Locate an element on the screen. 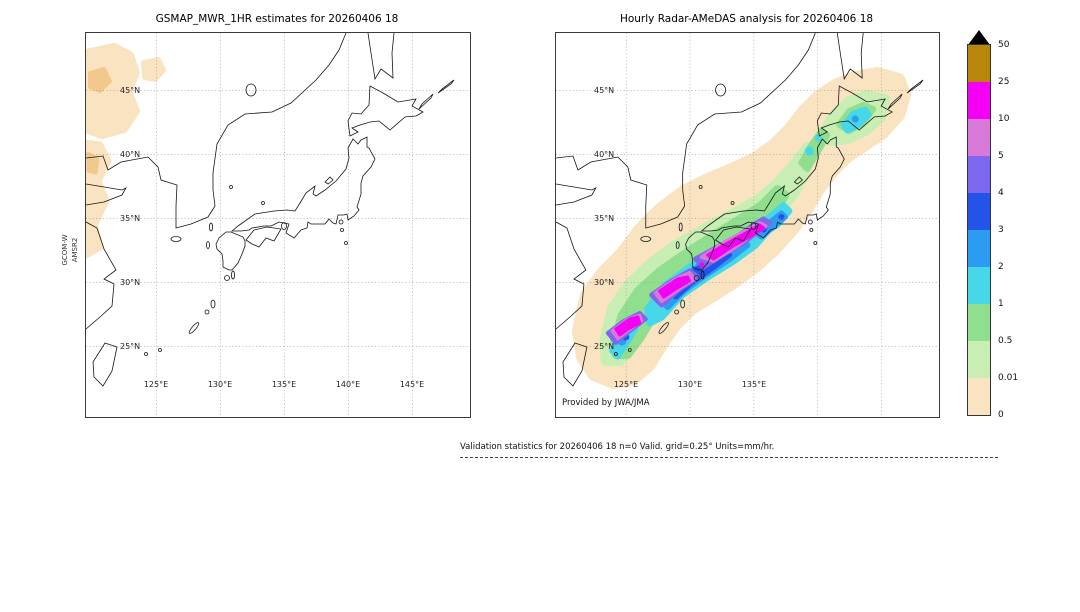  data-credit: Provided by JWA/JMA is located at coordinates (606, 403).